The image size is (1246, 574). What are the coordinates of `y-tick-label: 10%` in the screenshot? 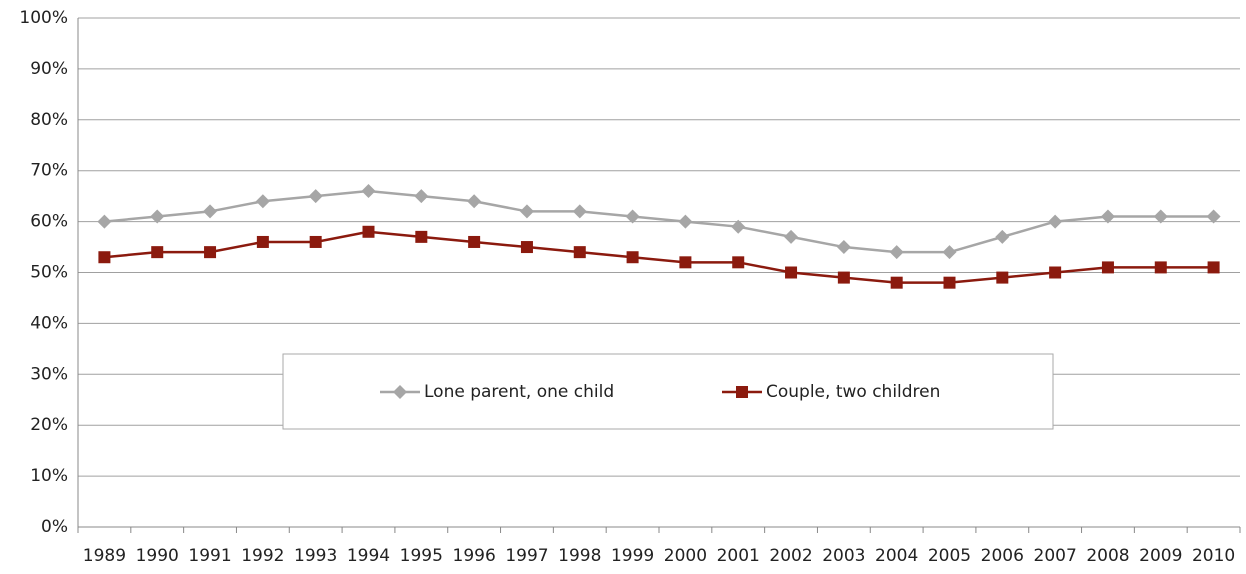 It's located at (49, 476).